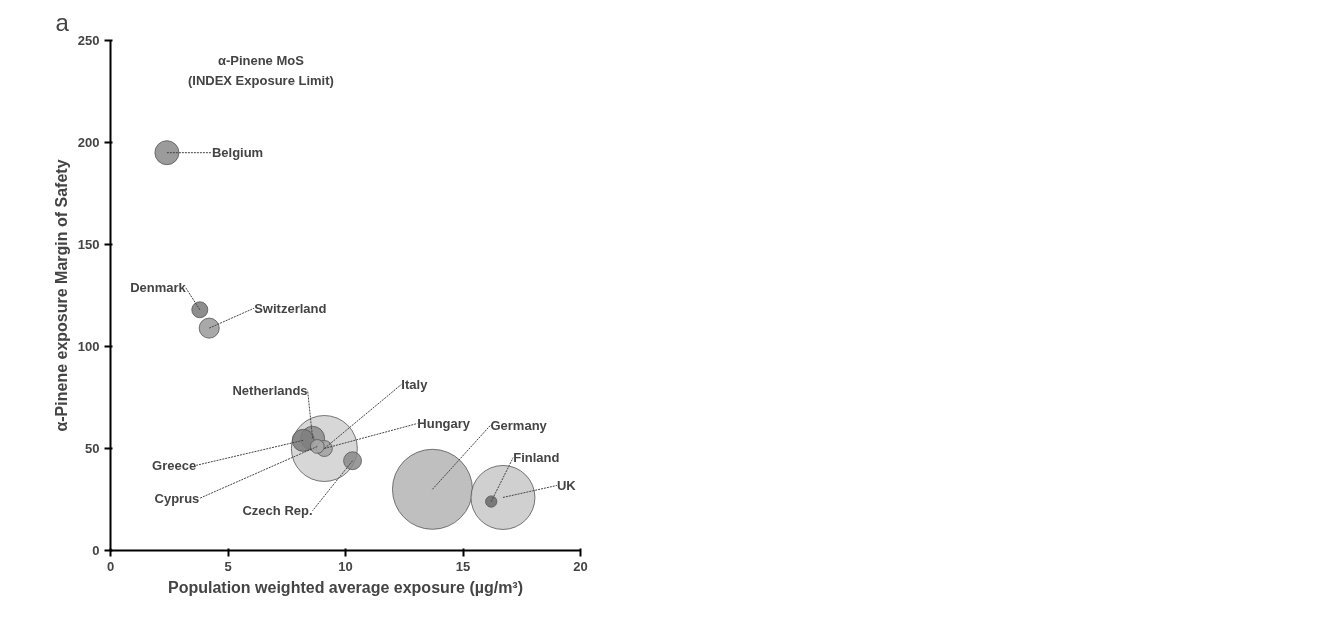  What do you see at coordinates (177, 498) in the screenshot?
I see `text: Cyprus` at bounding box center [177, 498].